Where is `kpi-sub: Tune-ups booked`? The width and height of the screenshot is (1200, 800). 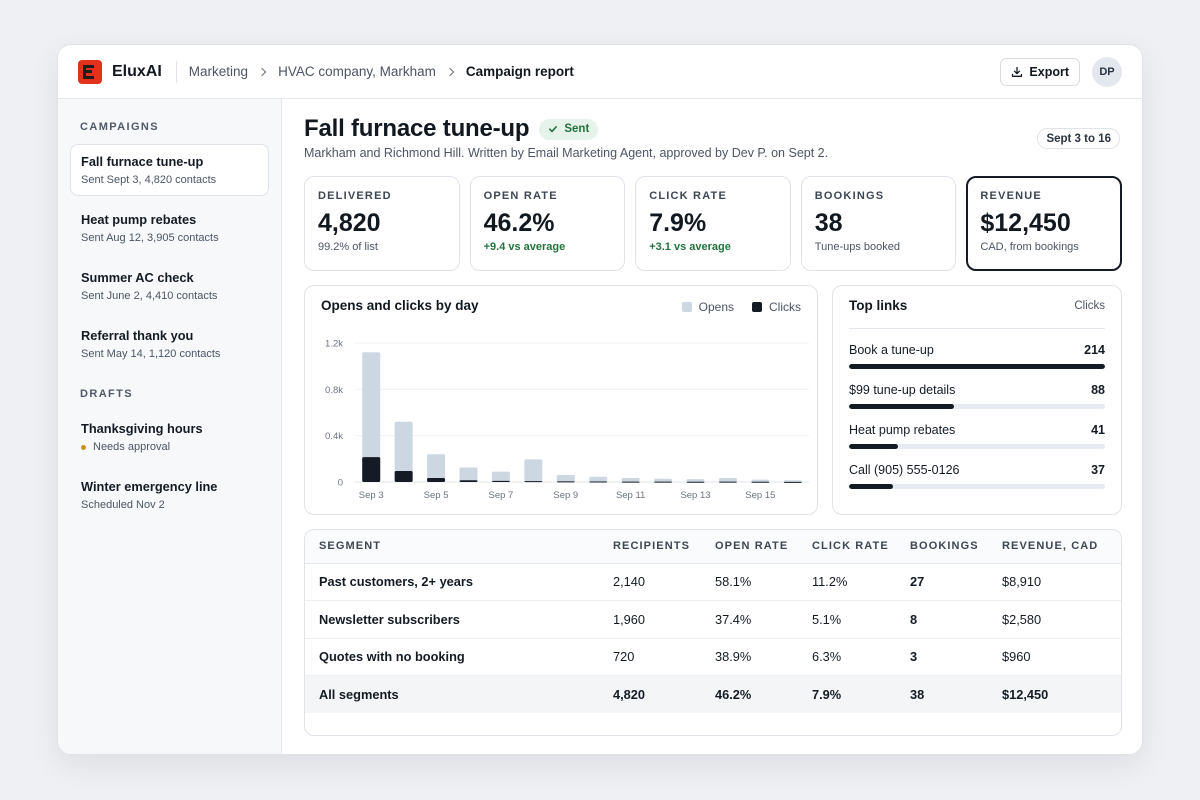
kpi-sub: Tune-ups booked is located at coordinates (857, 247).